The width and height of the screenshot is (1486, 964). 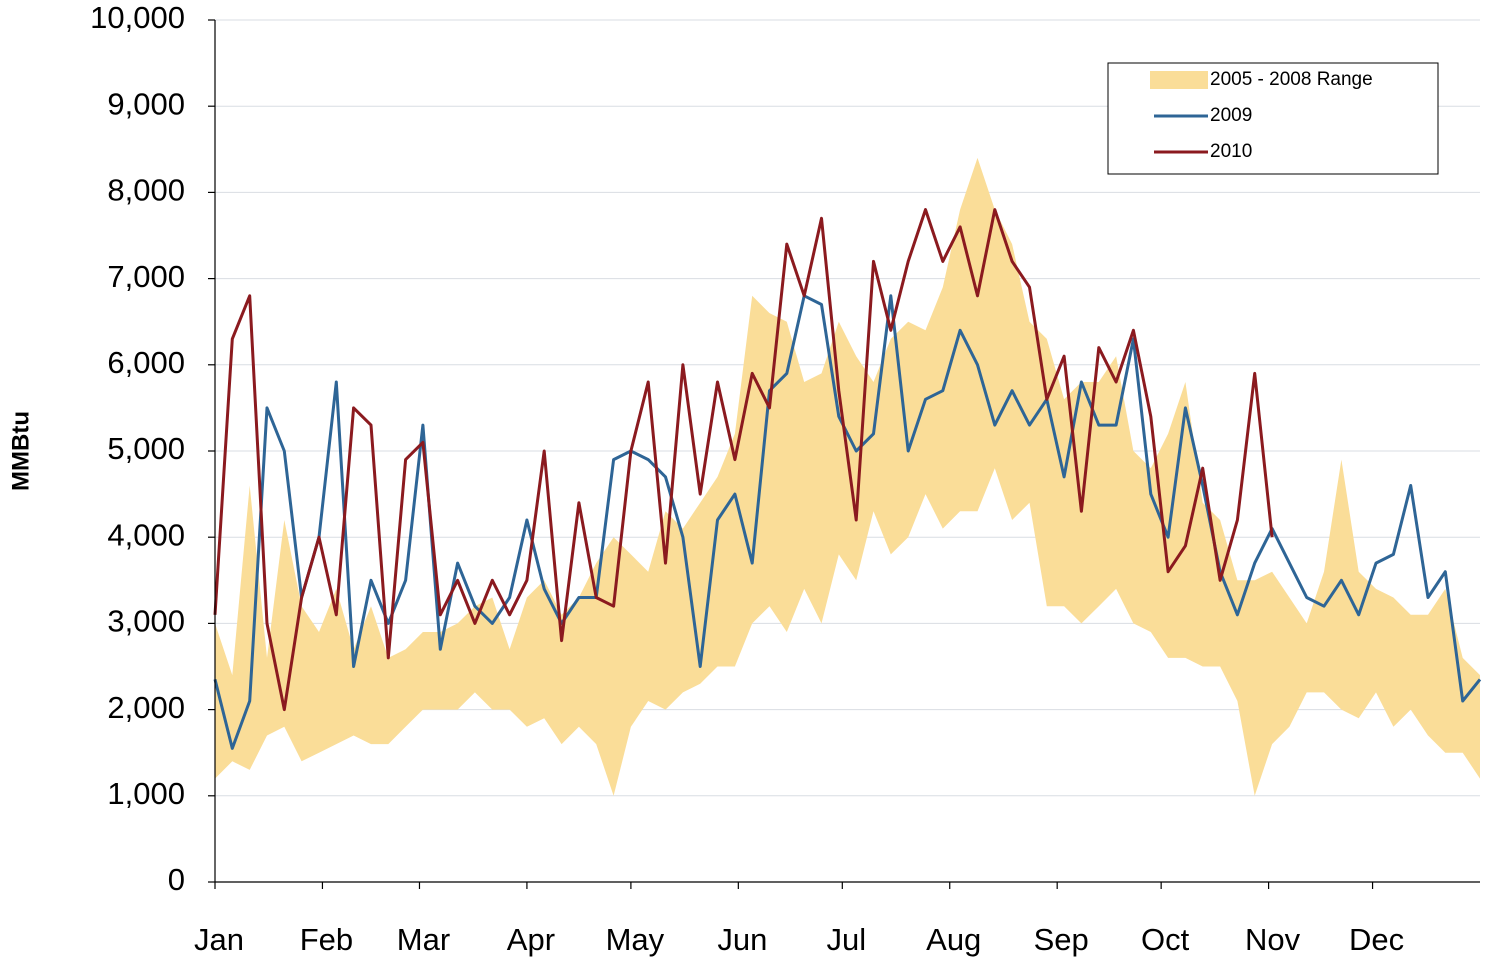 What do you see at coordinates (423, 939) in the screenshot?
I see `x-tick-label: Mar` at bounding box center [423, 939].